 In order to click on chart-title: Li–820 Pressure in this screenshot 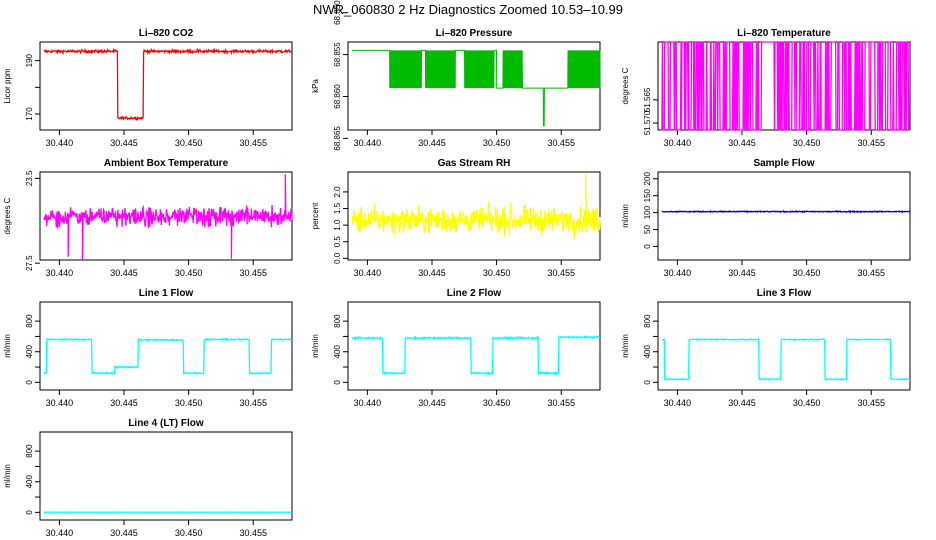, I will do `click(474, 33)`.